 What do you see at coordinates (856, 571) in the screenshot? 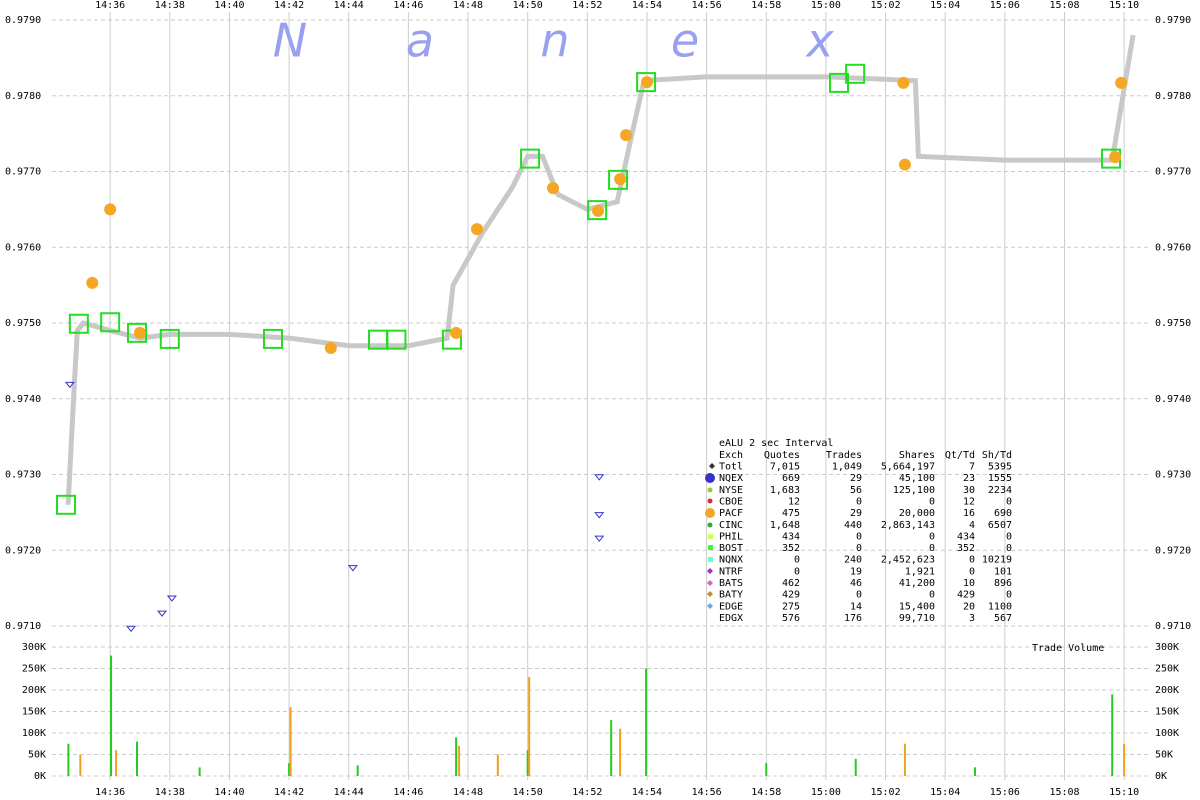
I see `table-cell: 19` at bounding box center [856, 571].